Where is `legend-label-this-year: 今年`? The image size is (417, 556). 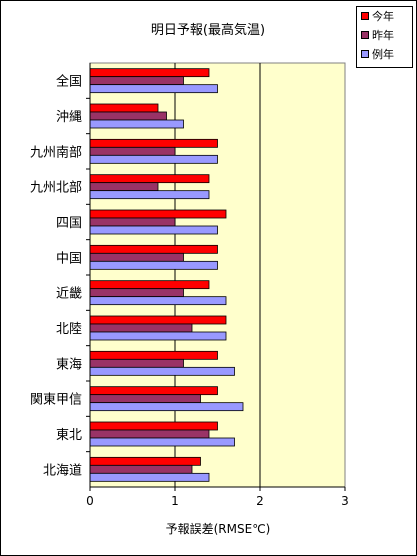
legend-label-this-year: 今年 is located at coordinates (383, 16).